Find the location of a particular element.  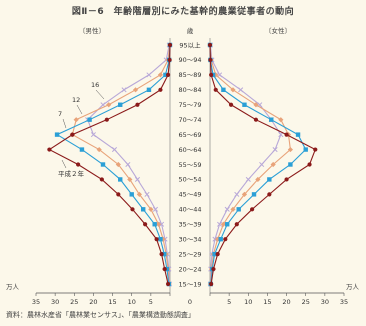

series-annotation: 12 is located at coordinates (76, 100).